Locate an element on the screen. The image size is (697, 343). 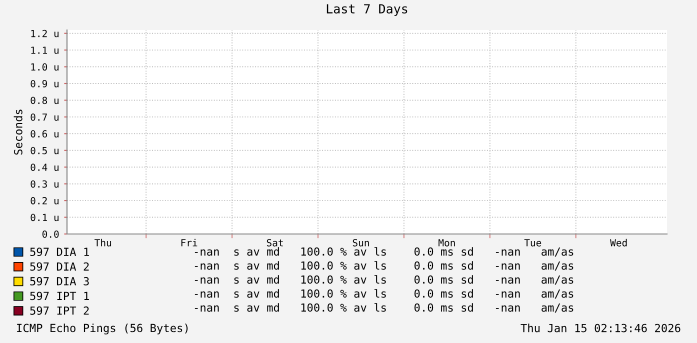
x-tick-label: Sat is located at coordinates (274, 242).